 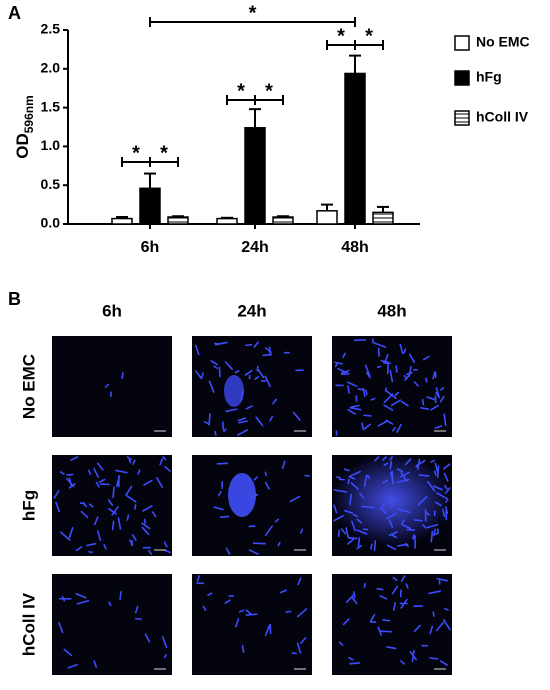 I want to click on micrograph, so click(x=392, y=386).